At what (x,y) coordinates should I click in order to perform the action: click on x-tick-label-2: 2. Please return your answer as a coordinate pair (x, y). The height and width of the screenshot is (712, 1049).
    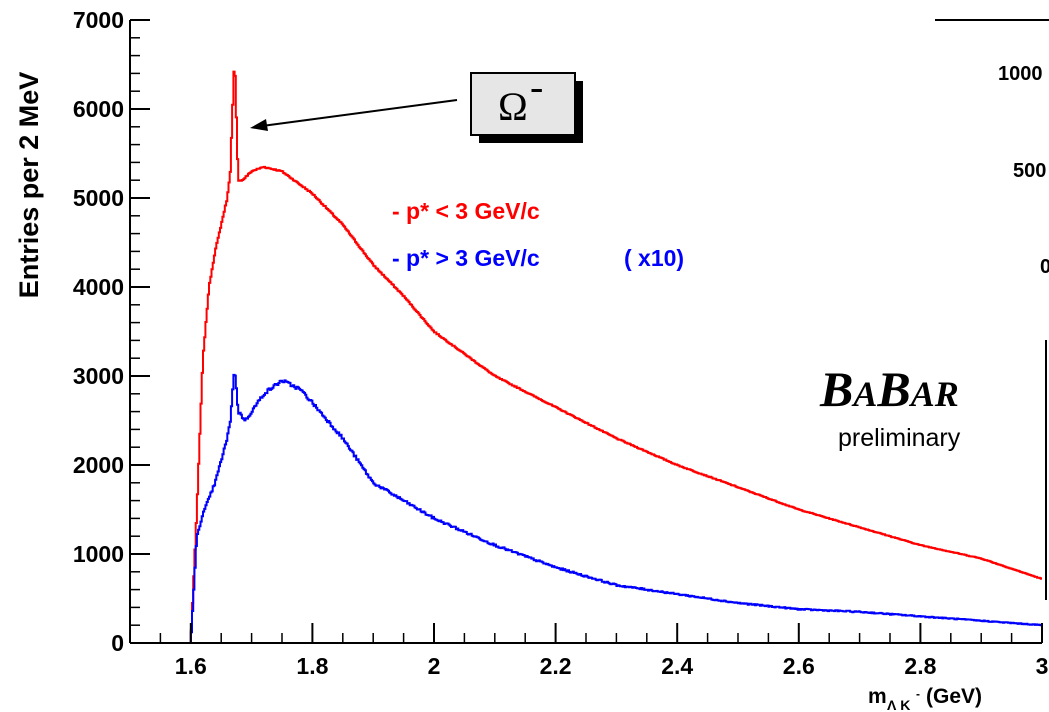
    Looking at the image, I should click on (434, 666).